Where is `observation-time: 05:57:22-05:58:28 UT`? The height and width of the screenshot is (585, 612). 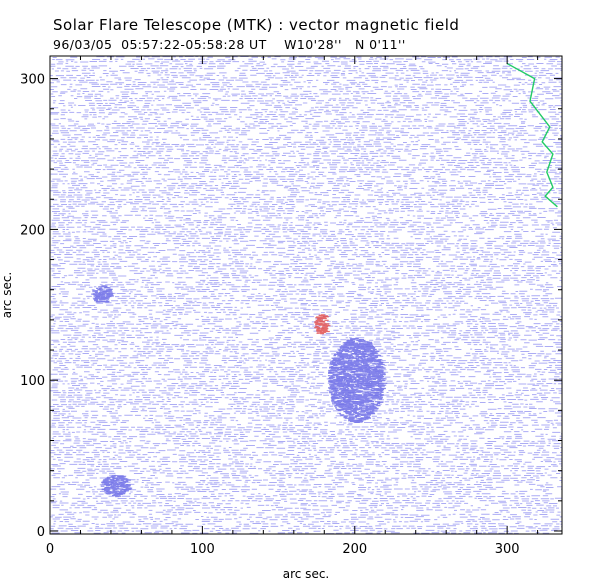
observation-time: 05:57:22-05:58:28 UT is located at coordinates (194, 44).